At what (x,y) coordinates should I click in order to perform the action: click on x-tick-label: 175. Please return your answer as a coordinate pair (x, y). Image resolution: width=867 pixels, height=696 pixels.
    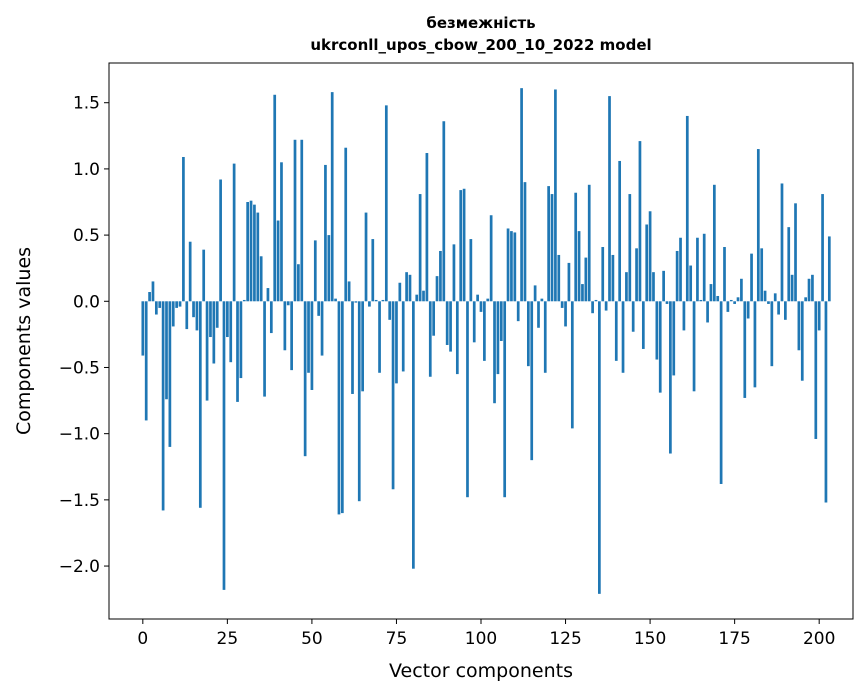
    Looking at the image, I should click on (734, 639).